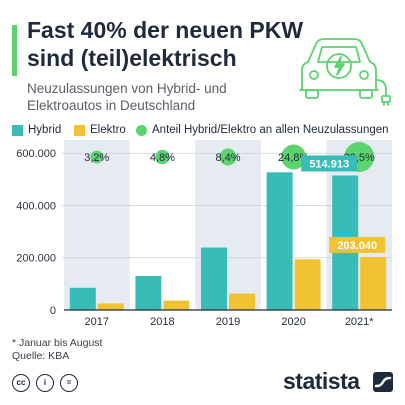 The height and width of the screenshot is (405, 405). What do you see at coordinates (53, 311) in the screenshot?
I see `y-tick-label: 0` at bounding box center [53, 311].